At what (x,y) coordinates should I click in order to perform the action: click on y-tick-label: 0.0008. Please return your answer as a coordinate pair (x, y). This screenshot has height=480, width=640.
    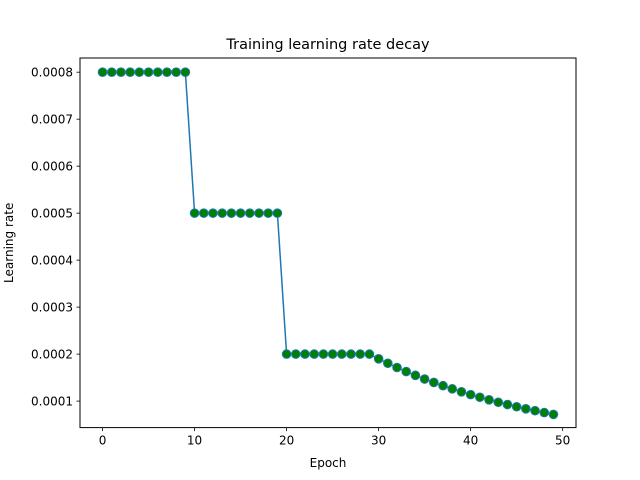
    Looking at the image, I should click on (52, 72).